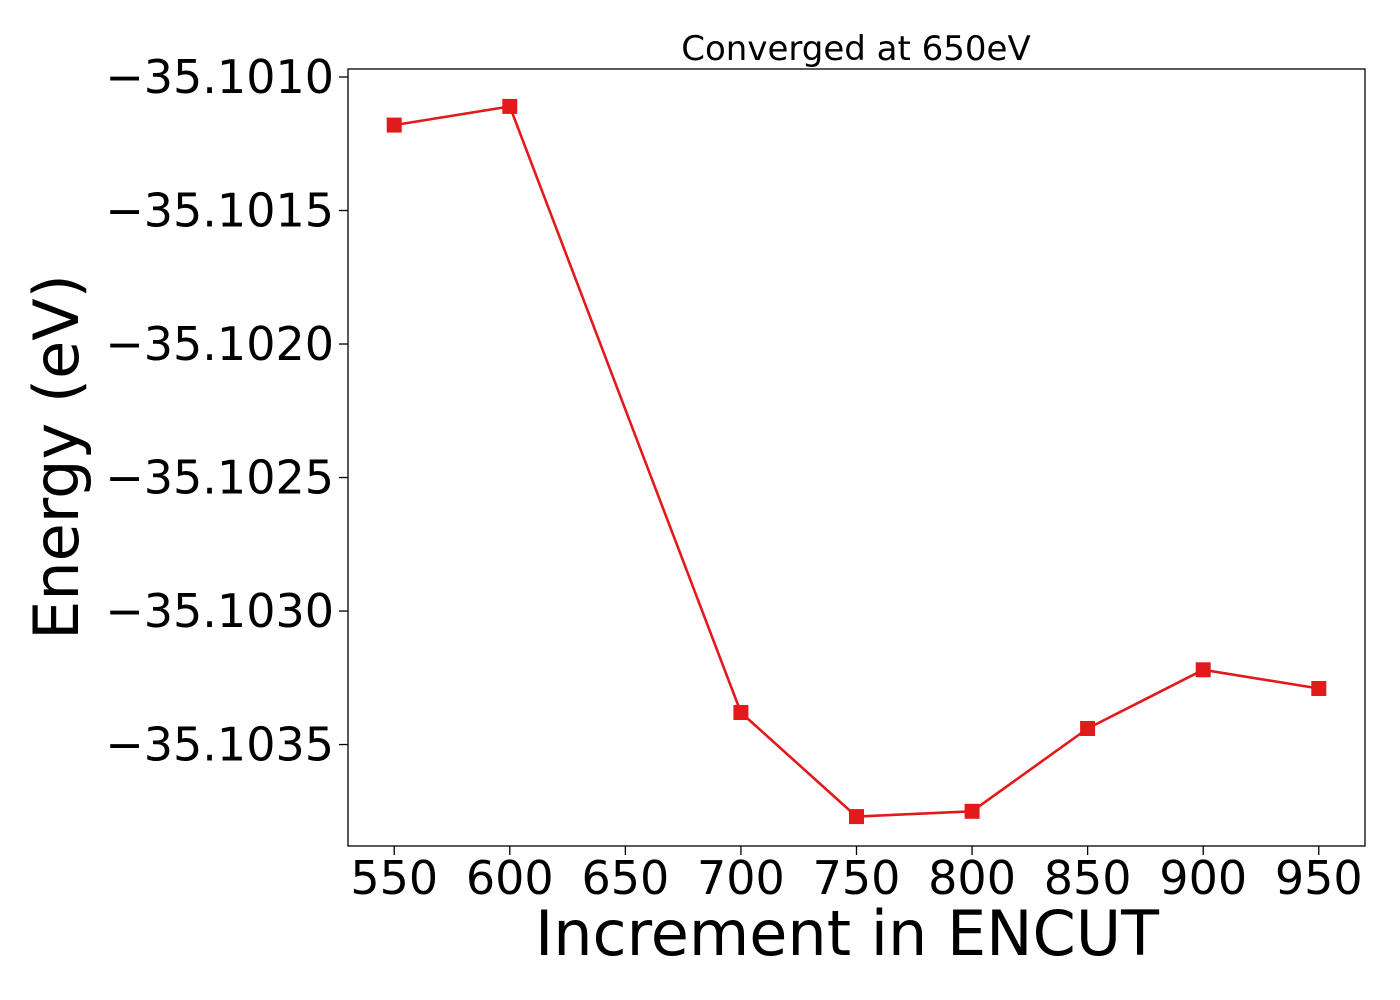 This screenshot has width=1400, height=1000. I want to click on y-tick-label: −35.1030, so click(219, 611).